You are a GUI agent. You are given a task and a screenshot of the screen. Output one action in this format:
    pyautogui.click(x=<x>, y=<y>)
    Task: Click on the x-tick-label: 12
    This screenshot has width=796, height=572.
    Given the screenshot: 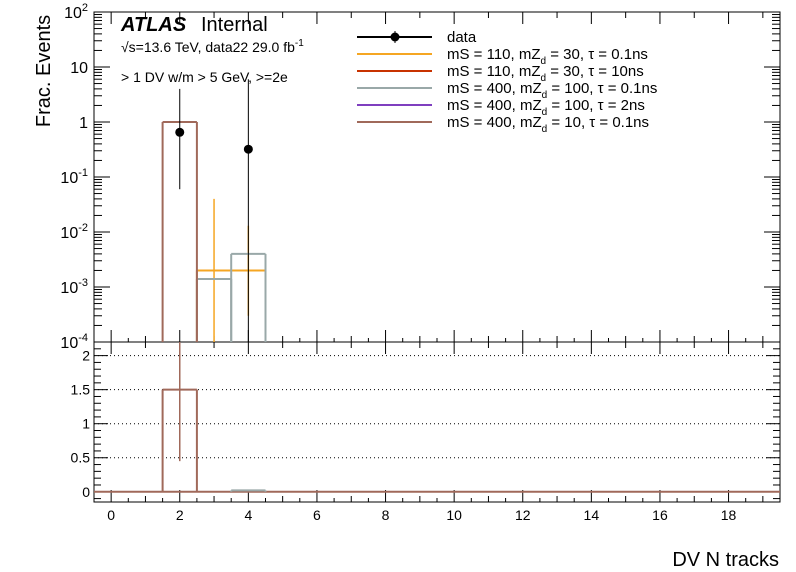 What is the action you would take?
    pyautogui.click(x=523, y=515)
    